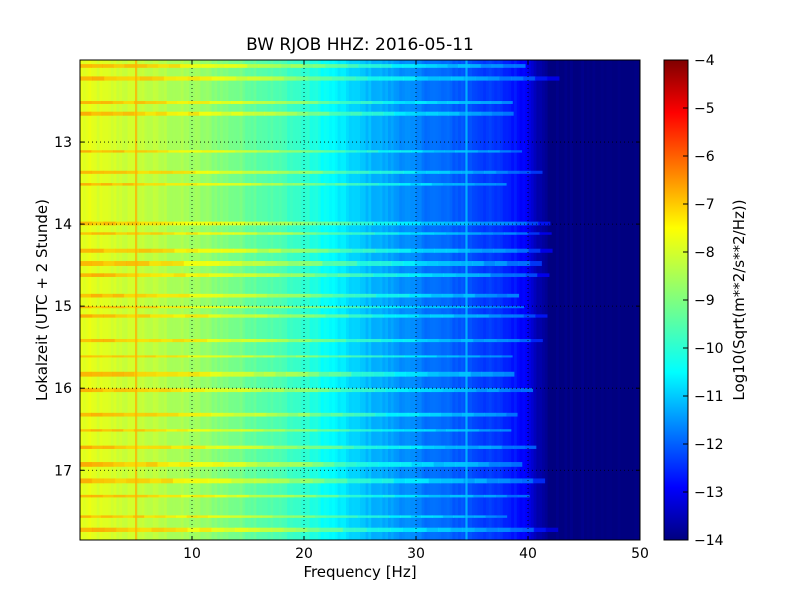 The image size is (800, 604). What do you see at coordinates (63, 307) in the screenshot?
I see `y-tick-label: 15` at bounding box center [63, 307].